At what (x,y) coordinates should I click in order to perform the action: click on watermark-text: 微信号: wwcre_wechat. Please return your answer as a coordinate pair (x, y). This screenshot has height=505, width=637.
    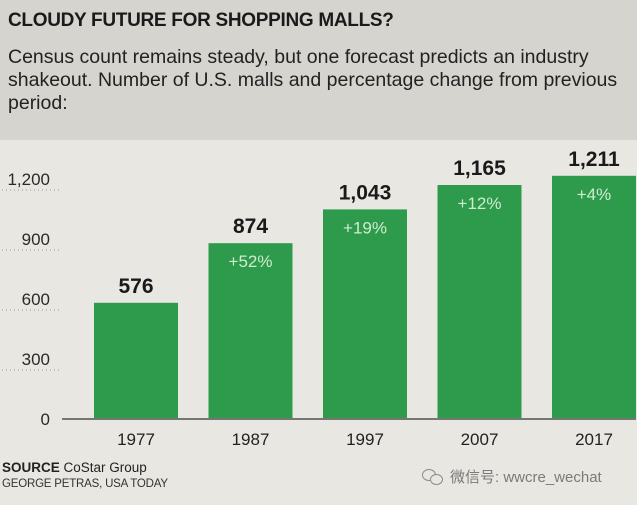
    Looking at the image, I should click on (526, 477).